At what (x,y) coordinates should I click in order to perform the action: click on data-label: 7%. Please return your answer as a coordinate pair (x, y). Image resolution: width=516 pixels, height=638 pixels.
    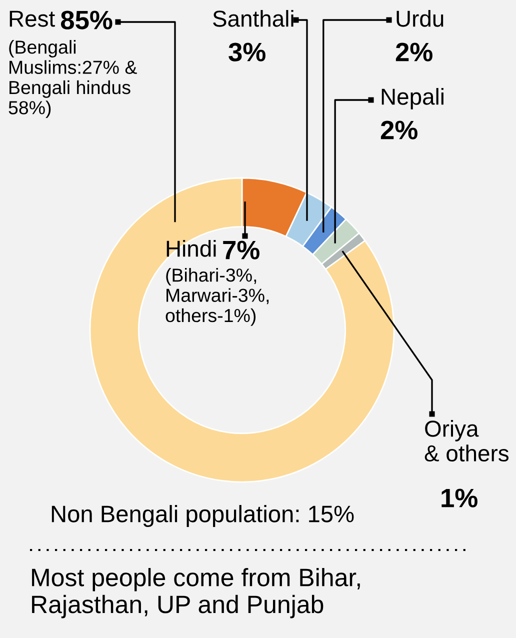
    Looking at the image, I should click on (241, 250).